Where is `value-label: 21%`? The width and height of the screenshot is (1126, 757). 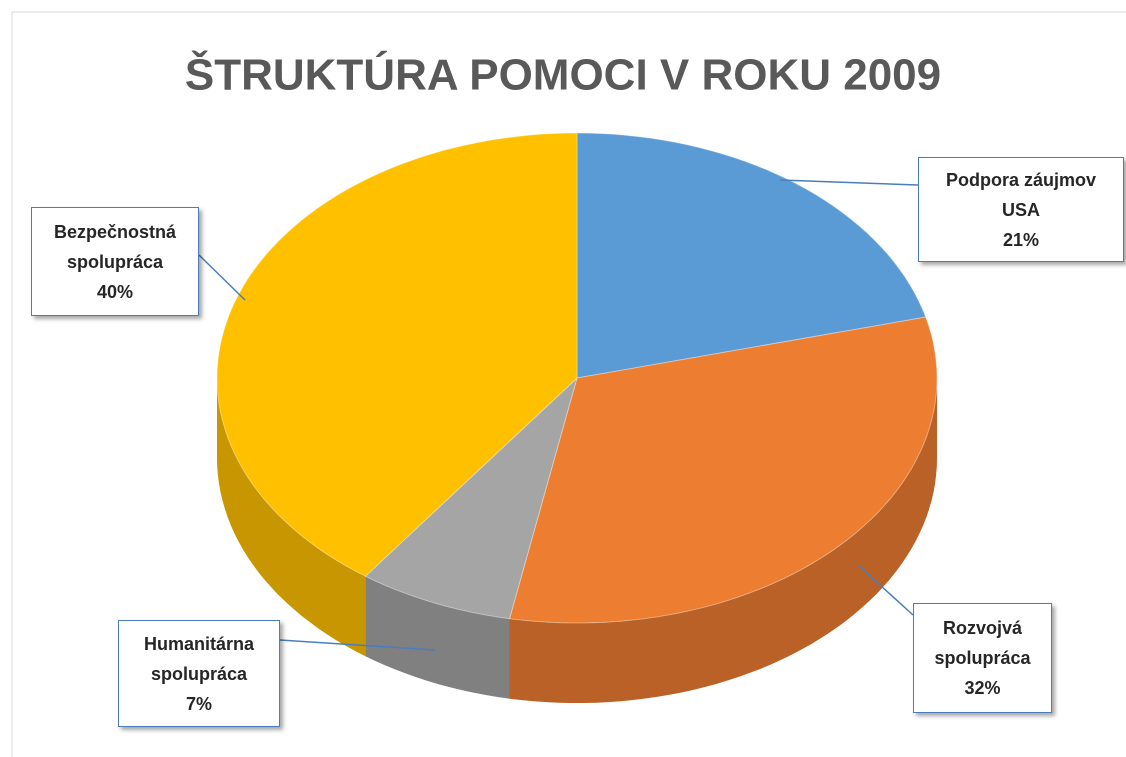
value-label: 21% is located at coordinates (1021, 239).